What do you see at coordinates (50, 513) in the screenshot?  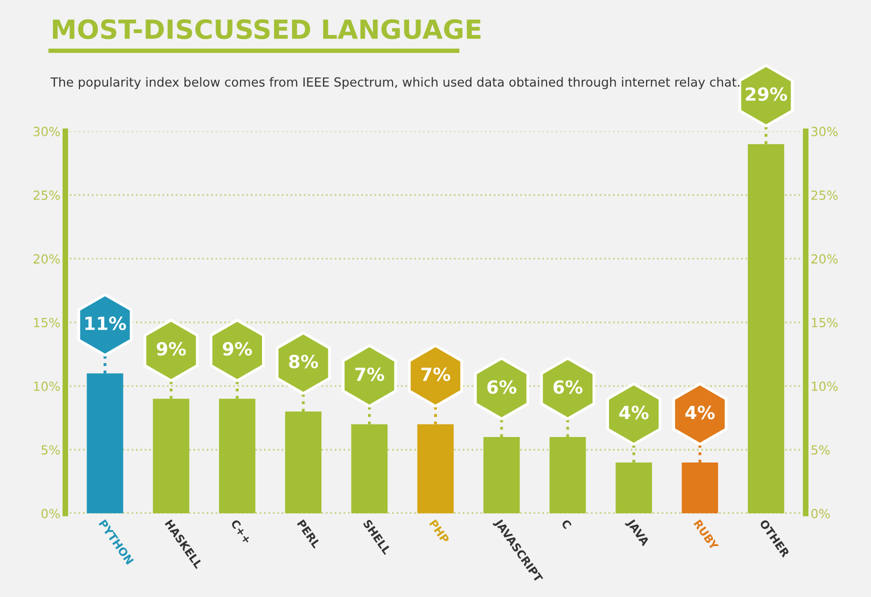 I see `y-tick-label: 0%` at bounding box center [50, 513].